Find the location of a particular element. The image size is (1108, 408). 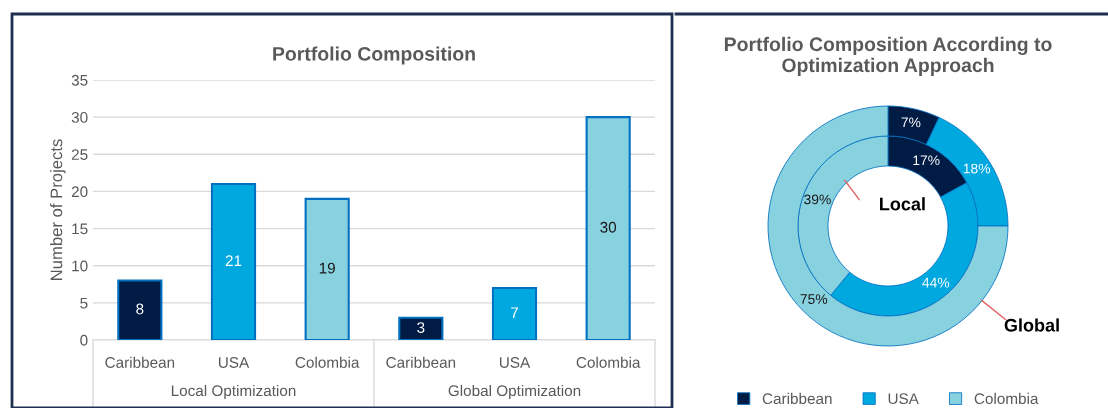

data-label: 19 is located at coordinates (327, 268).